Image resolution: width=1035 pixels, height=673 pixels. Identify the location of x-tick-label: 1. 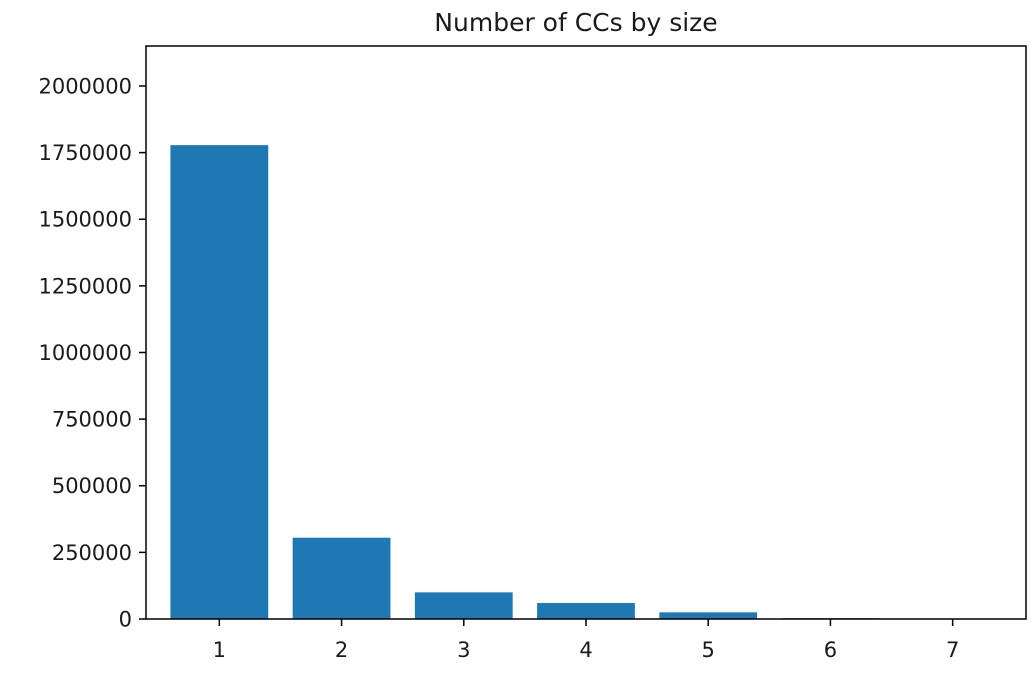
(219, 650).